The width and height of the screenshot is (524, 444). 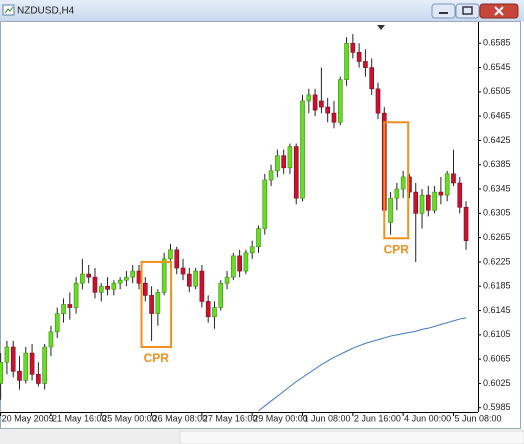 What do you see at coordinates (497, 261) in the screenshot?
I see `y-tick-label: 0.6225` at bounding box center [497, 261].